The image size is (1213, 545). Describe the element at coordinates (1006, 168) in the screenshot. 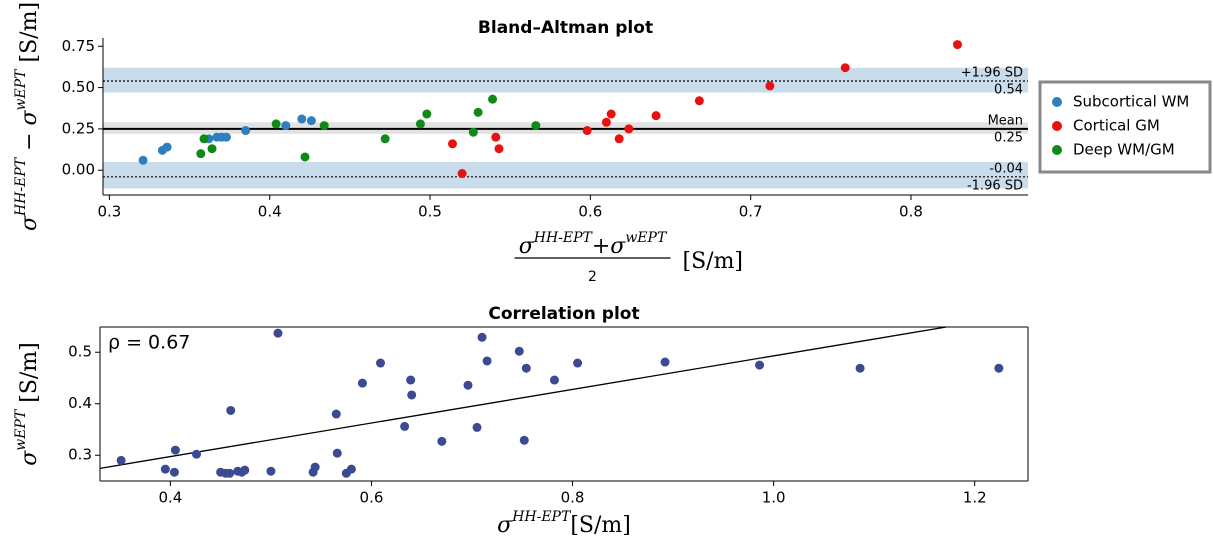

I see `reference-value: -0.04` at that location.